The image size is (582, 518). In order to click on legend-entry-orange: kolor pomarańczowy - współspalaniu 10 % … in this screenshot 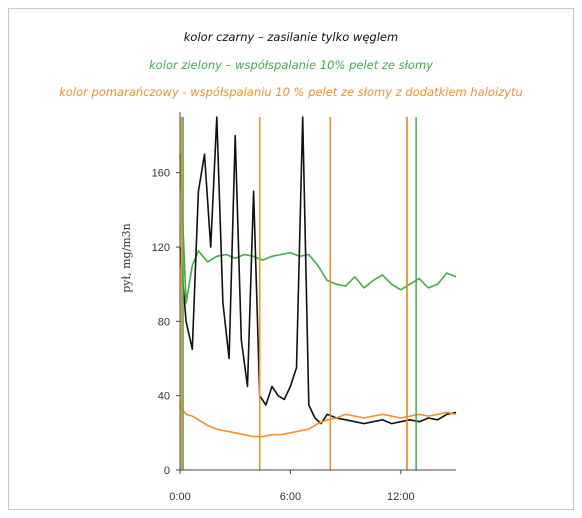, I will do `click(291, 92)`.